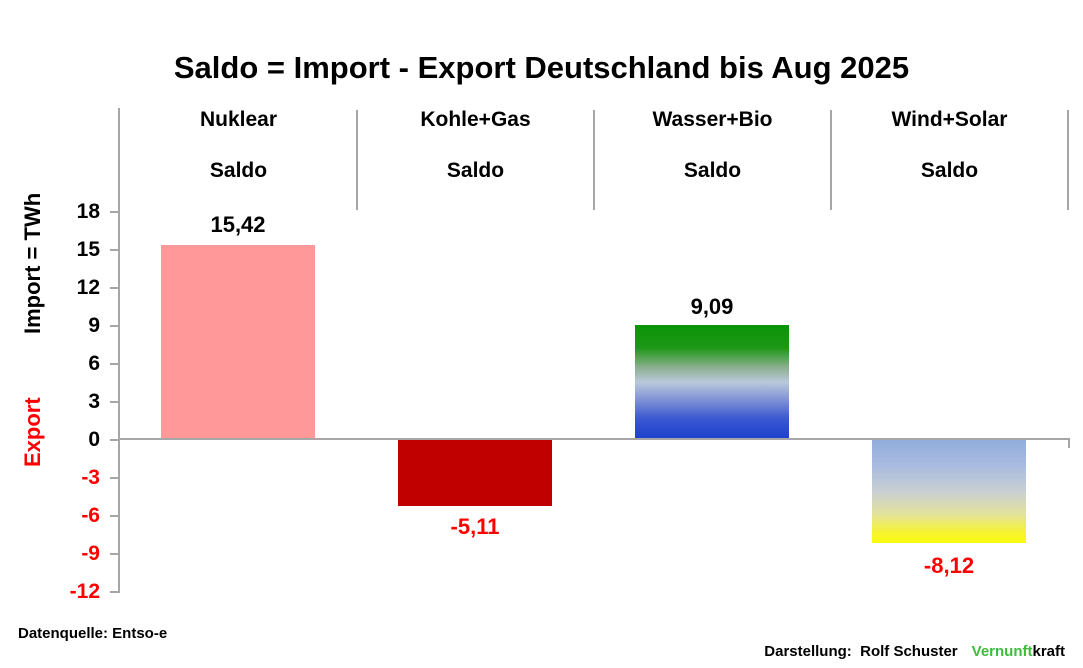 This screenshot has height=668, width=1083. Describe the element at coordinates (94, 325) in the screenshot. I see `y-tick-label-9: 9` at that location.